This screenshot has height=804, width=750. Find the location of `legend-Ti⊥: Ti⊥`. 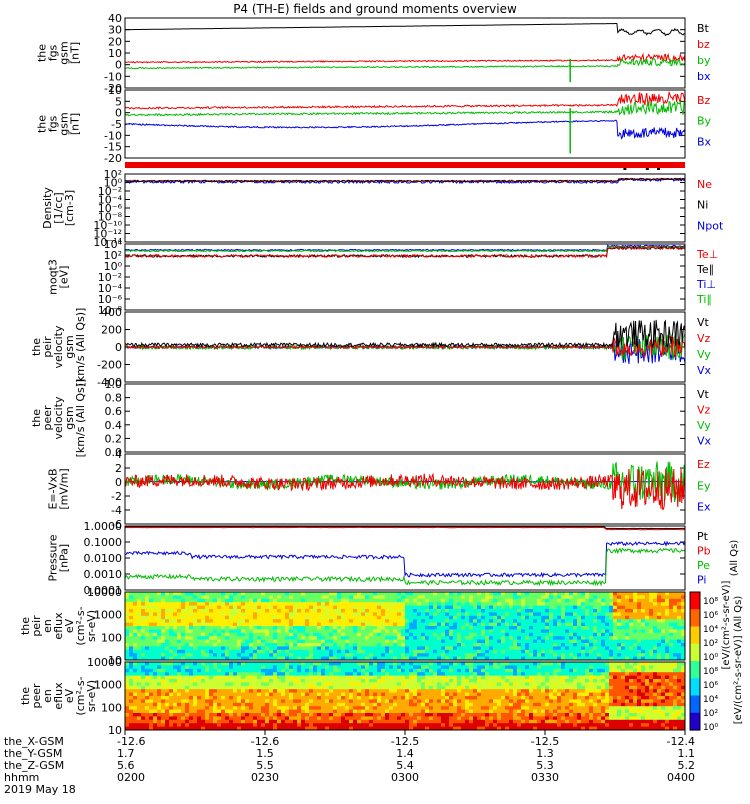

legend-Ti⊥: Ti⊥ is located at coordinates (706, 284).